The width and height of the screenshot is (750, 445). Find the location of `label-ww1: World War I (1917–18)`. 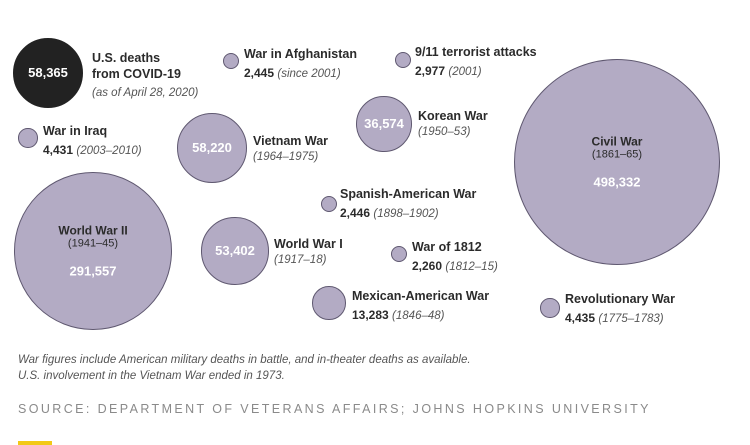

label-ww1: World War I (1917–18) is located at coordinates (308, 252).